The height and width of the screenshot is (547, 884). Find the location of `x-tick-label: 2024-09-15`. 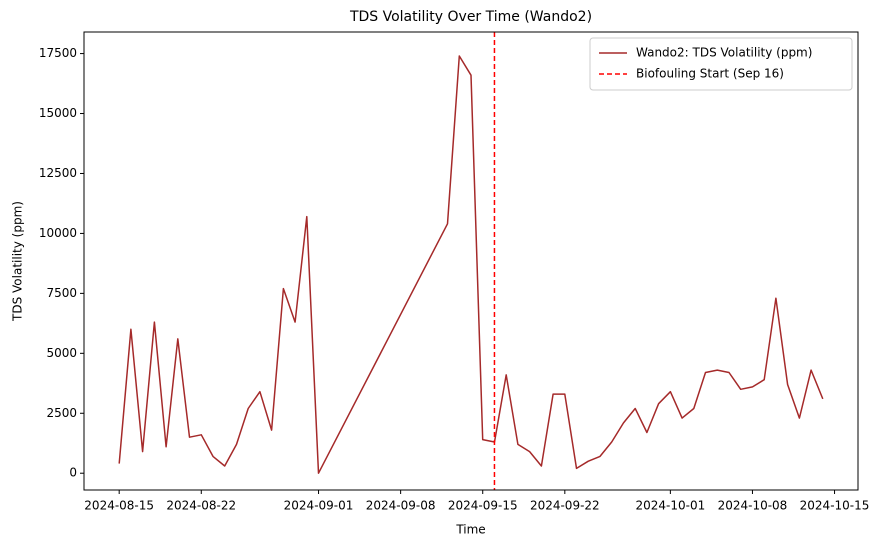

x-tick-label: 2024-09-15 is located at coordinates (483, 506).